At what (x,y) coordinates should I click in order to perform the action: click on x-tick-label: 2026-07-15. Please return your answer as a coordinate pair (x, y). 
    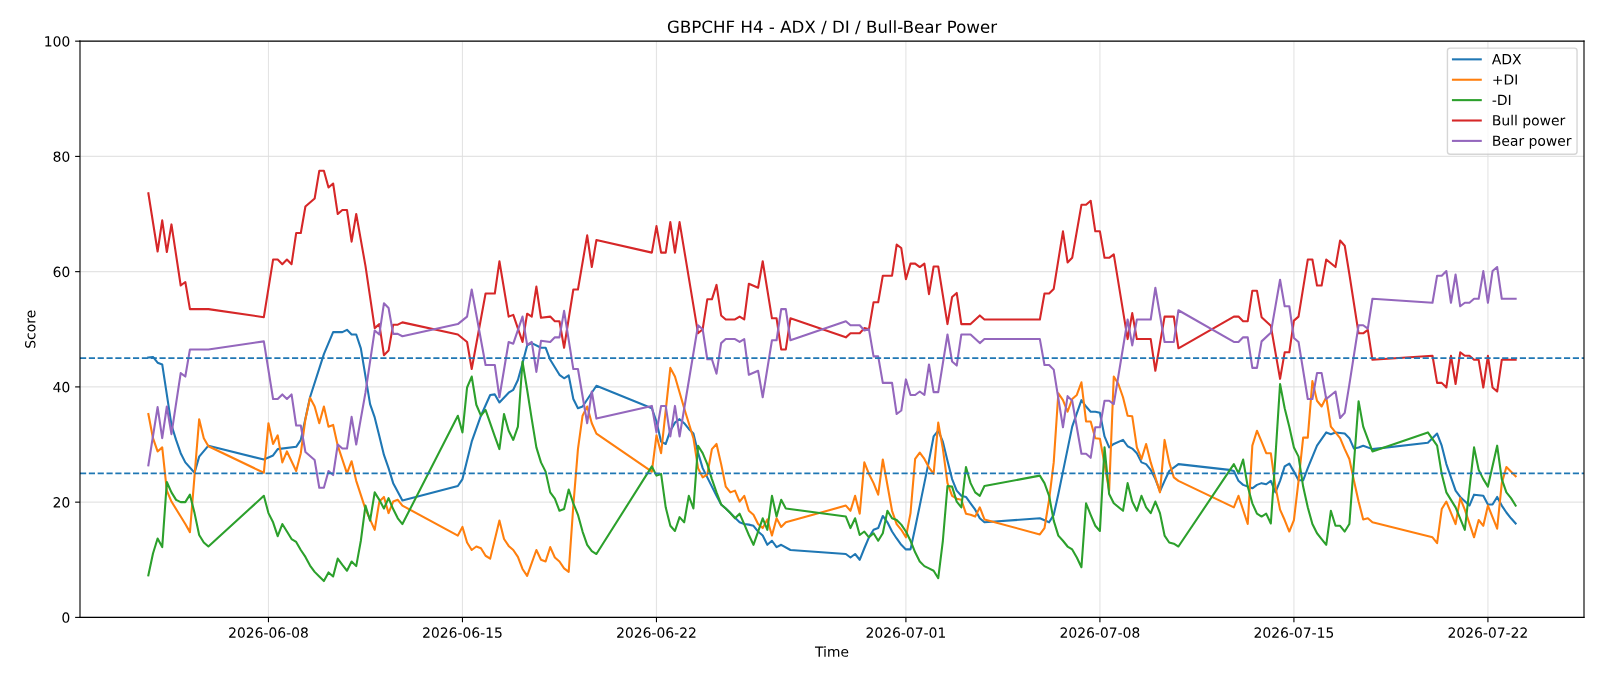
    Looking at the image, I should click on (1294, 632).